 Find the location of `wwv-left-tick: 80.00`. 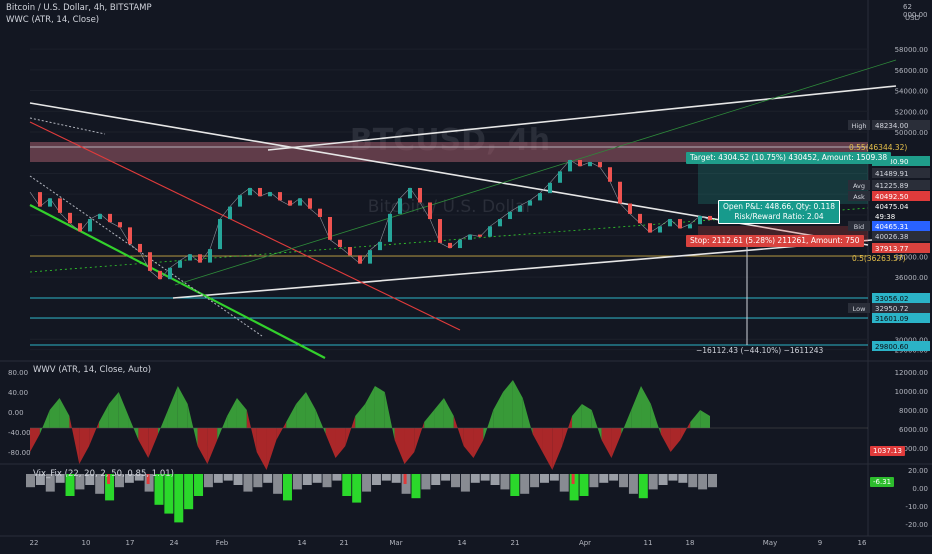

wwv-left-tick: 80.00 is located at coordinates (18, 373).